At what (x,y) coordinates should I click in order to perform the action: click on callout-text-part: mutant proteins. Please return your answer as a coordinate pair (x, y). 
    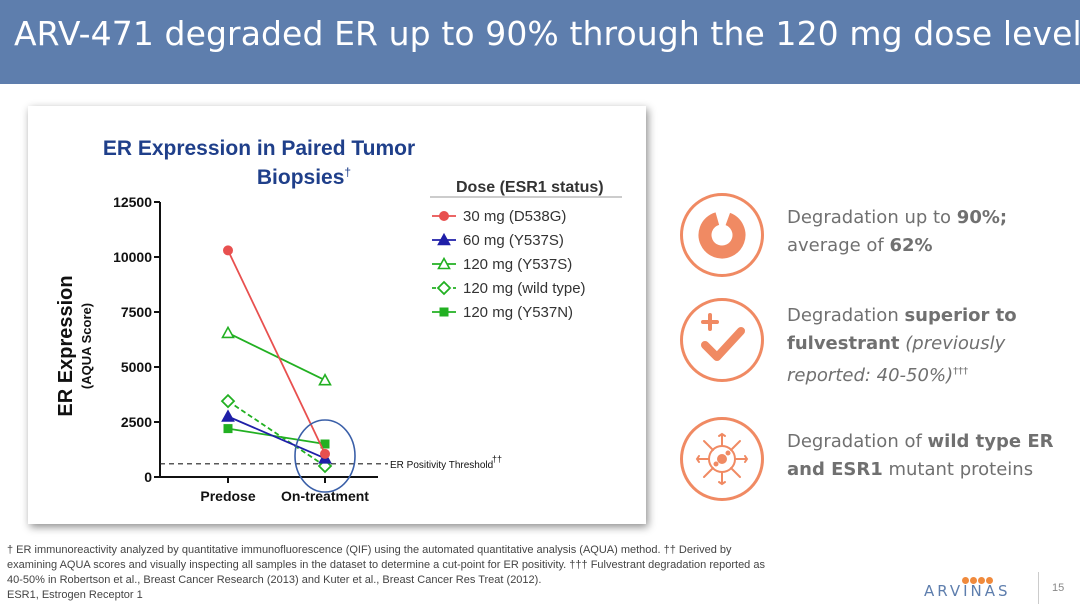
    Looking at the image, I should click on (958, 469).